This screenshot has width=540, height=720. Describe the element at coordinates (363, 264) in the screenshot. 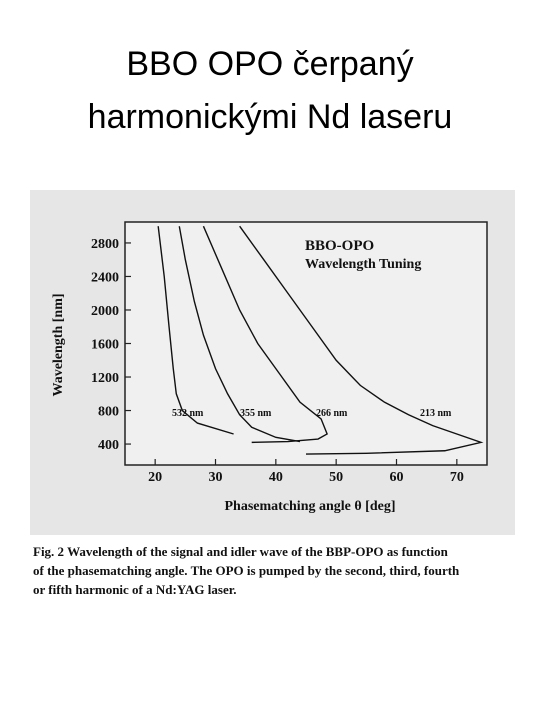

I see `chart-subtitle: Wavelength Tuning` at that location.